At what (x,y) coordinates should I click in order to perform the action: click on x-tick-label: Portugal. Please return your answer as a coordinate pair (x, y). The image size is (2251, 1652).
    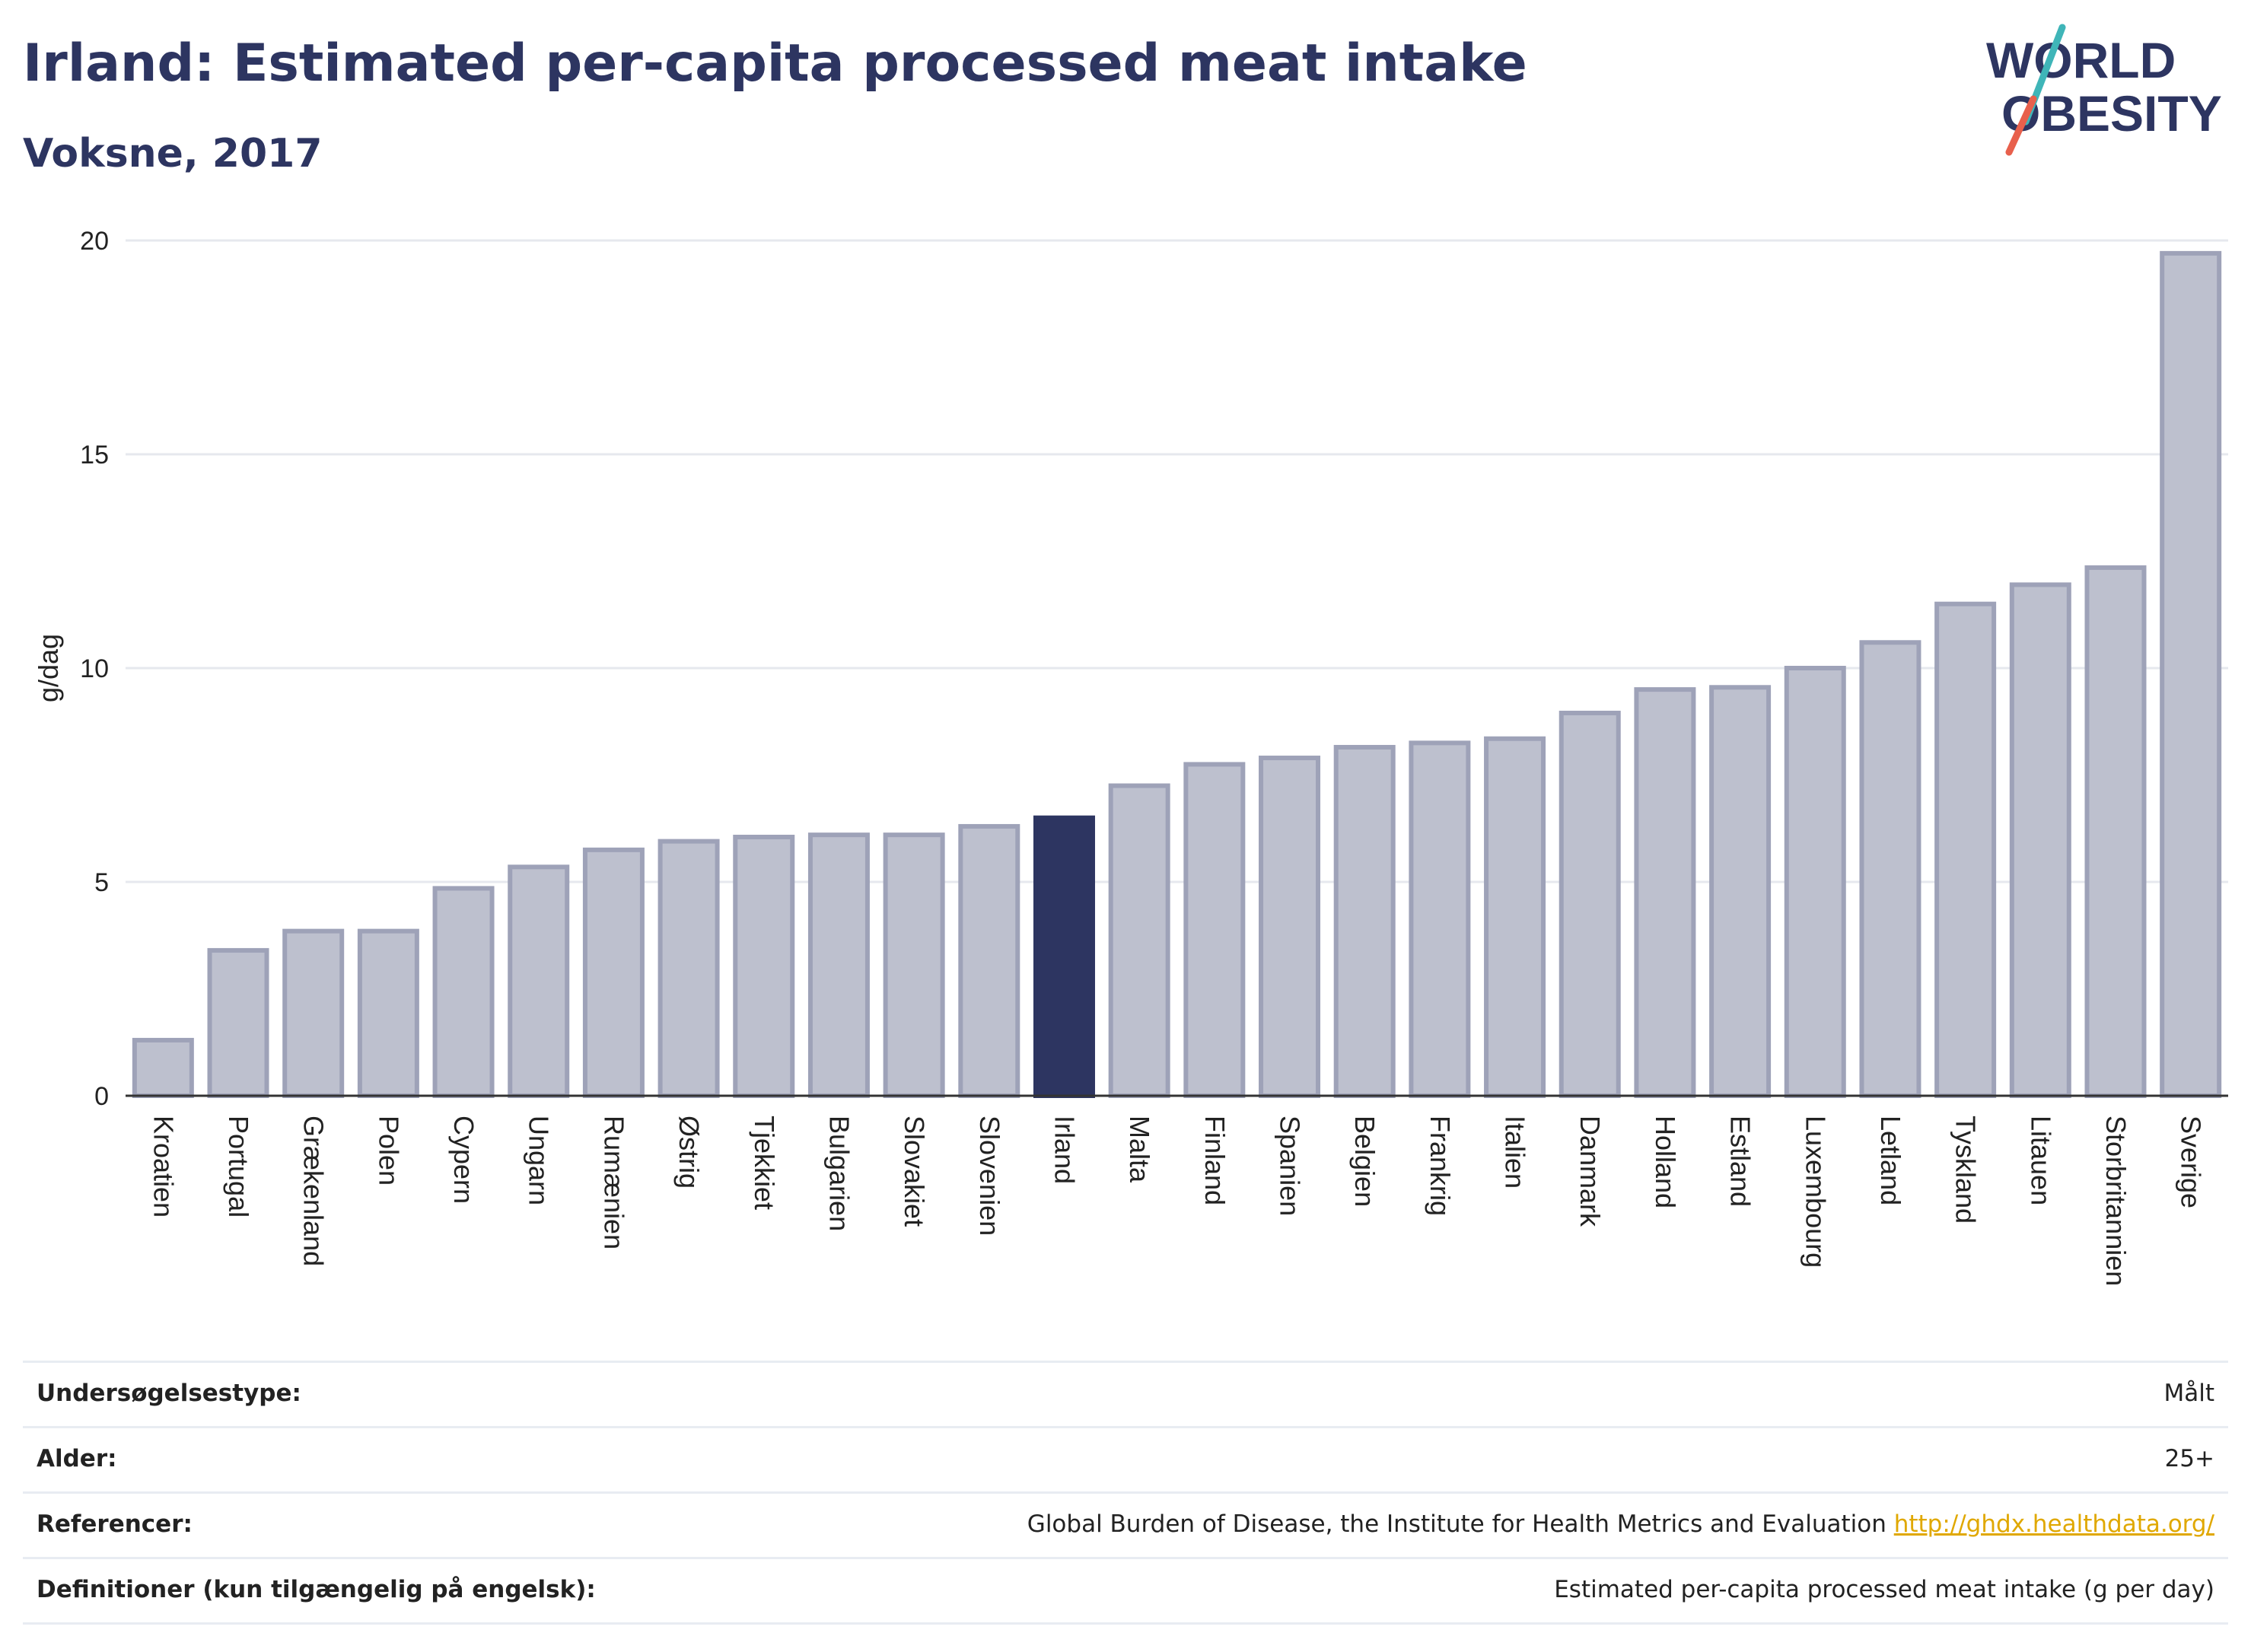
    Looking at the image, I should click on (238, 1167).